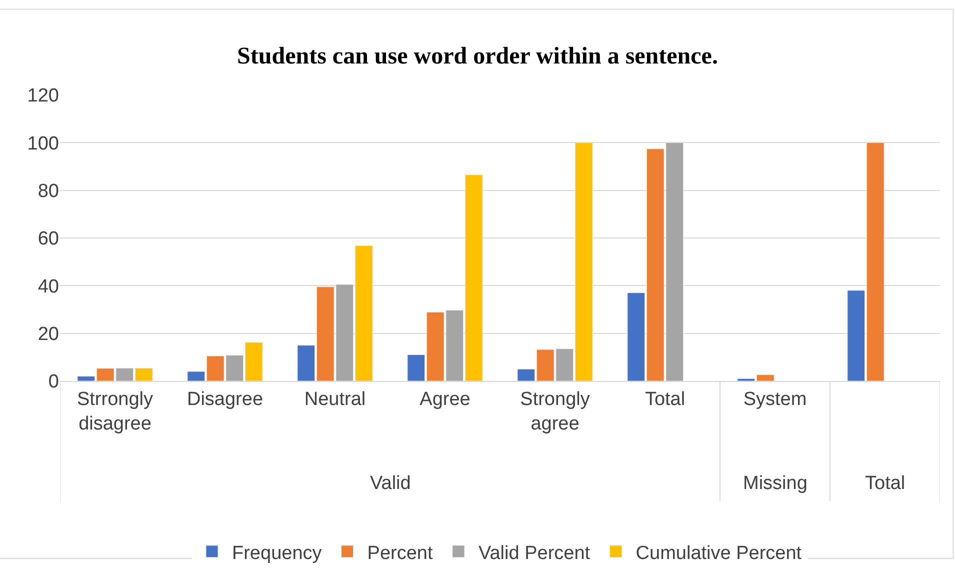 The width and height of the screenshot is (955, 583). What do you see at coordinates (390, 483) in the screenshot?
I see `text: Valid` at bounding box center [390, 483].